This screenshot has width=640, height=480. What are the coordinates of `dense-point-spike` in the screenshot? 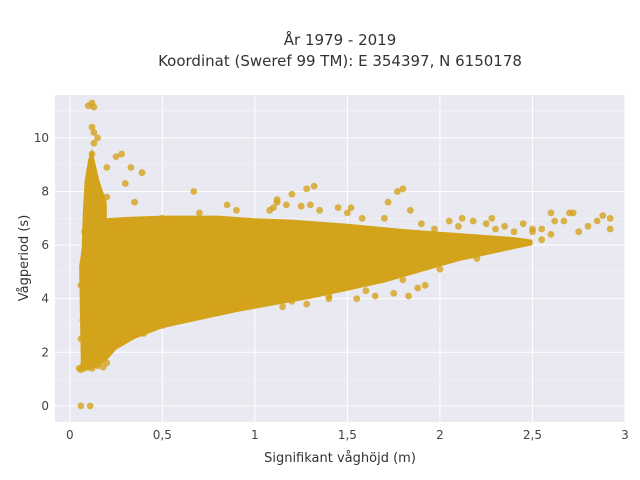 It's located at (93, 213).